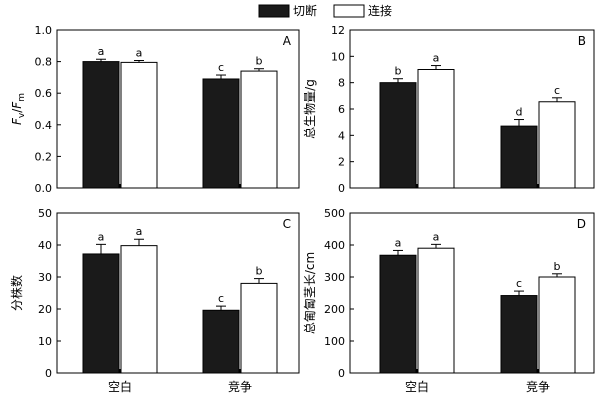  I want to click on y-tick-label-B-3: 6, so click(341, 109).